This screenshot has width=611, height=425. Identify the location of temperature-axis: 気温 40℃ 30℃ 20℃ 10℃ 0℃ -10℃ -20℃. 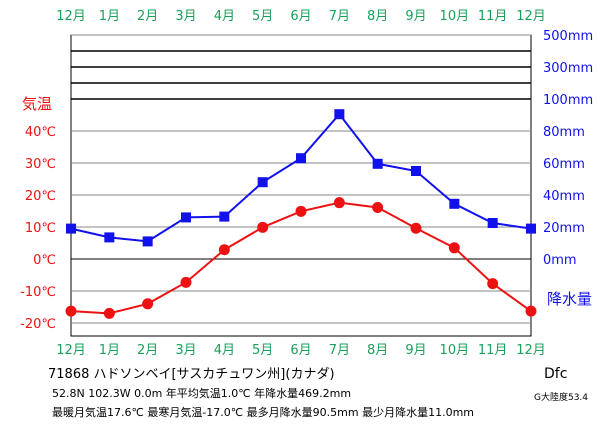
(38, 213).